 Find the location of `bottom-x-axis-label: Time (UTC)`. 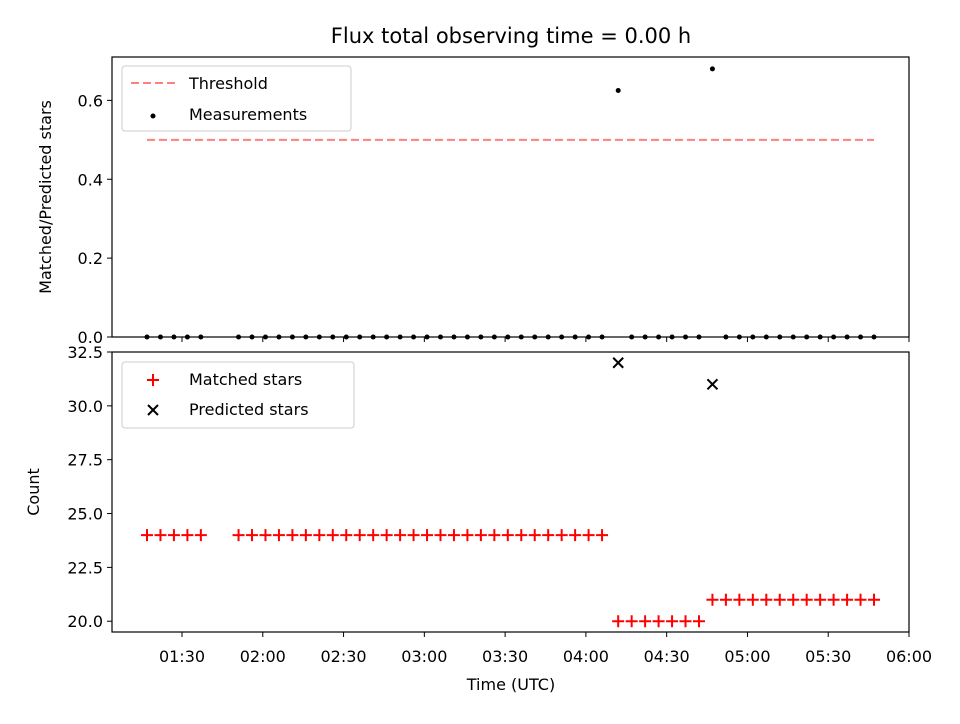

bottom-x-axis-label: Time (UTC) is located at coordinates (510, 684).